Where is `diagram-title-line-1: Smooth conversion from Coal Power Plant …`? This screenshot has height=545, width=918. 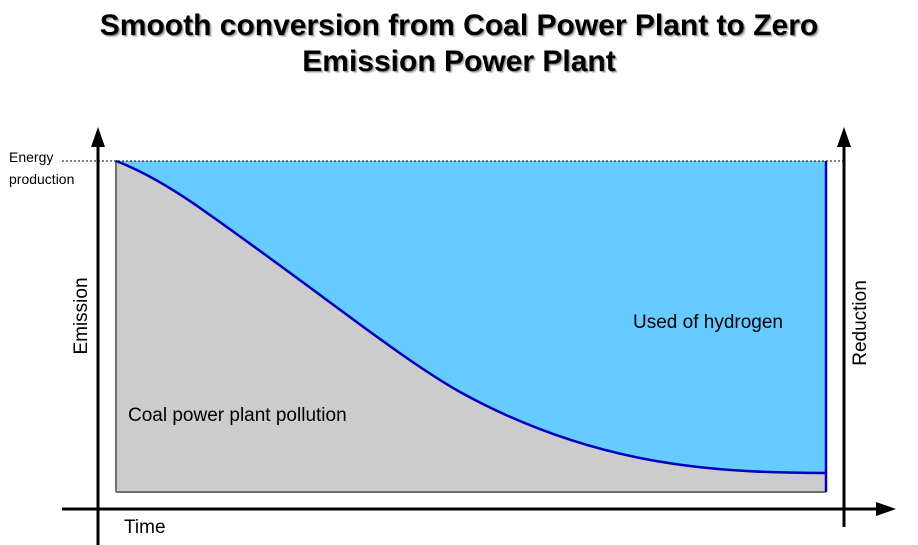
diagram-title-line-1: Smooth conversion from Coal Power Plant … is located at coordinates (459, 25).